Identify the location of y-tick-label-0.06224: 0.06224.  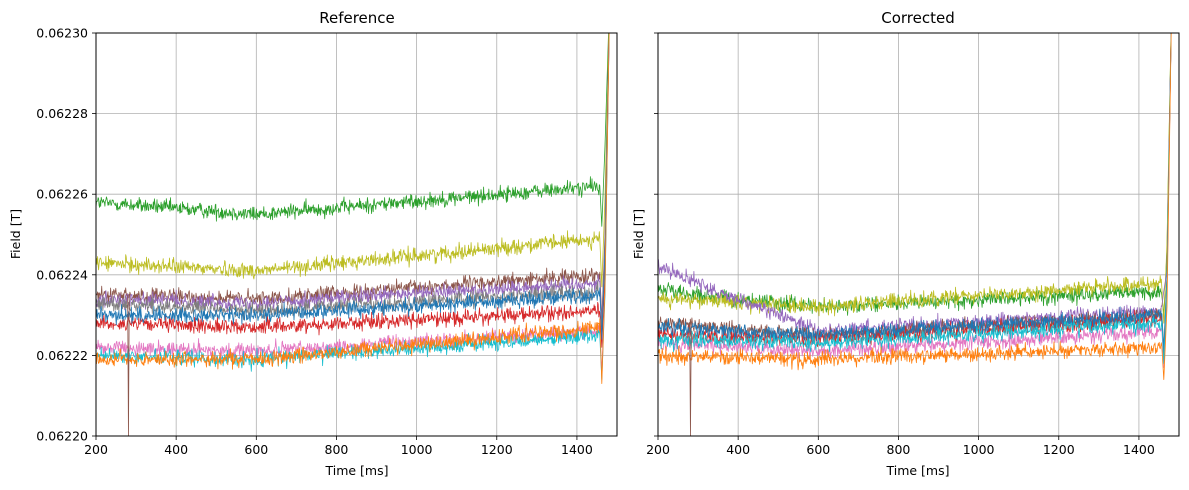
(62, 274).